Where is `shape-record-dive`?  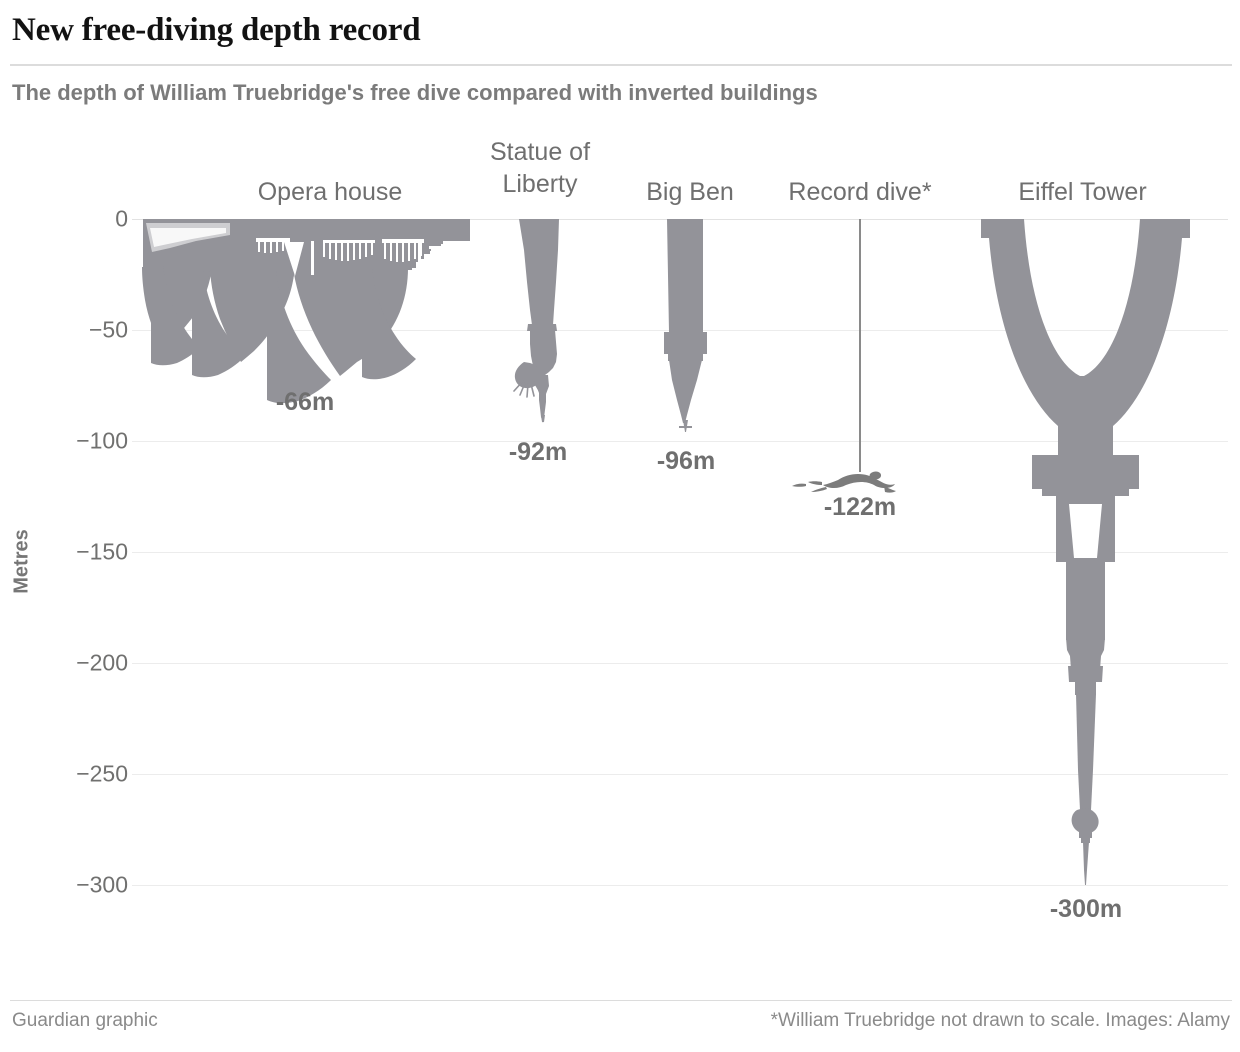 shape-record-dive is located at coordinates (844, 356).